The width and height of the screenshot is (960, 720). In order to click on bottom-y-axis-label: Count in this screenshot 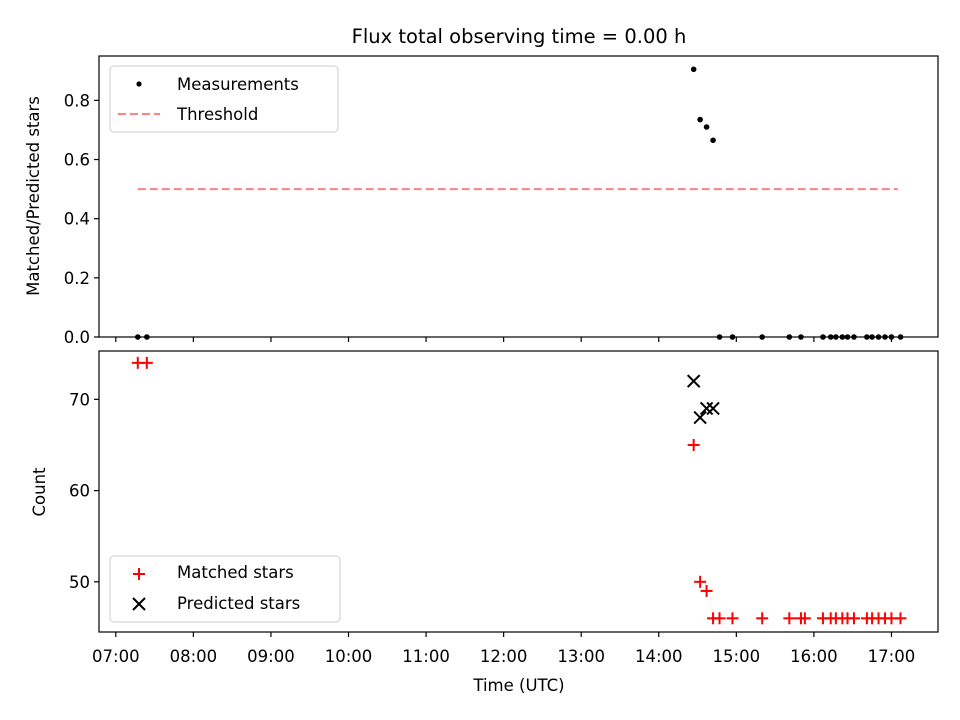, I will do `click(39, 492)`.